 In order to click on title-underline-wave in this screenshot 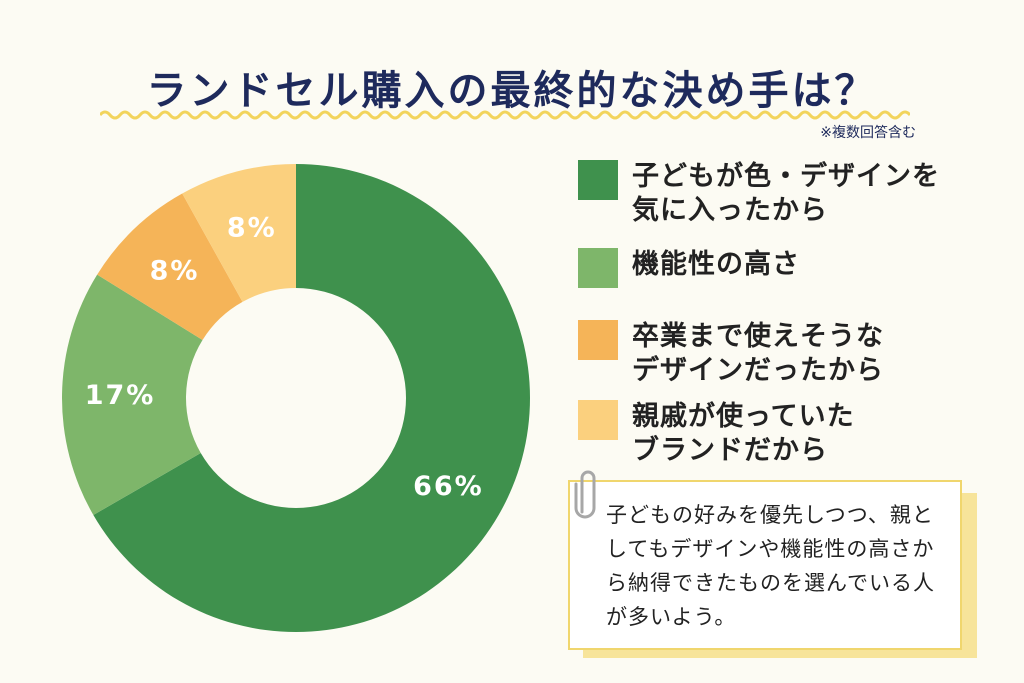, I will do `click(505, 115)`.